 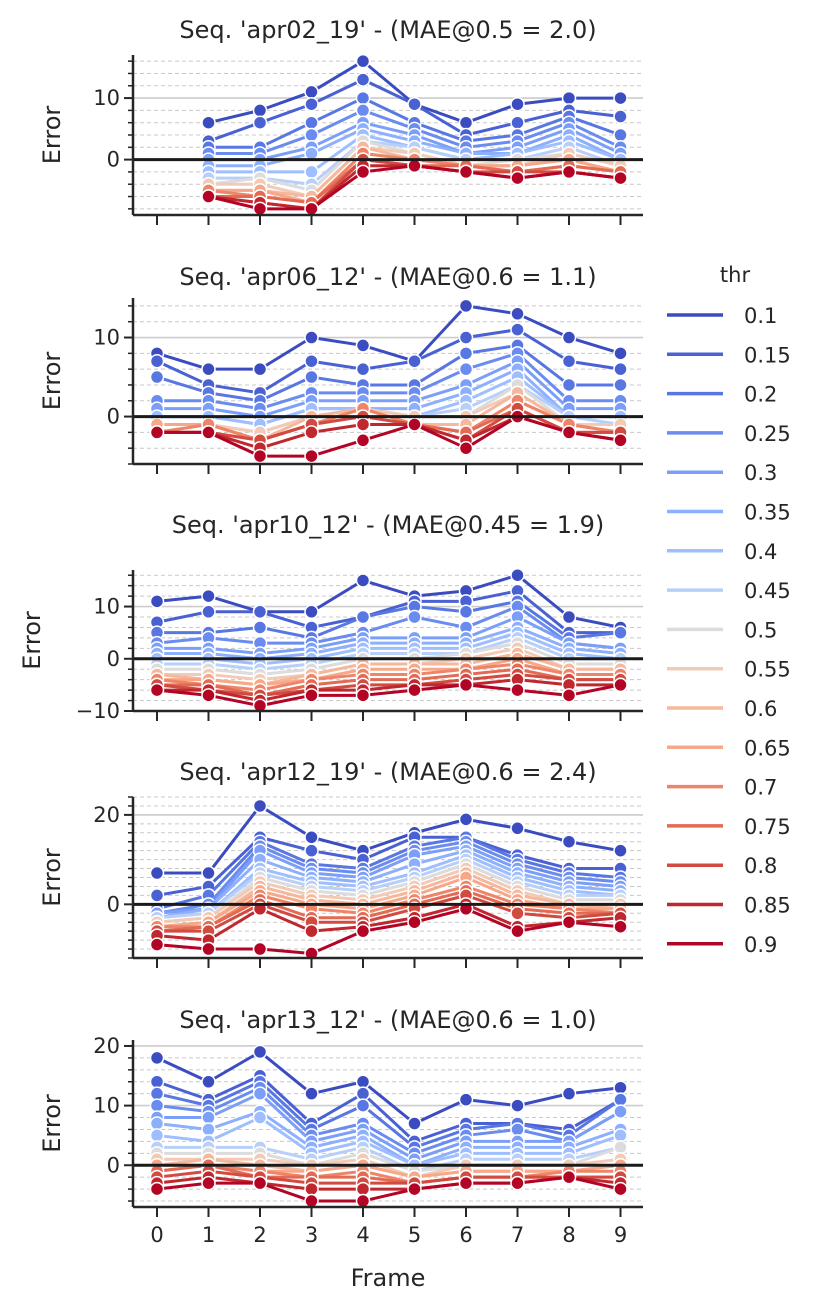 What do you see at coordinates (722, 316) in the screenshot?
I see `legend-entry: 0.1` at bounding box center [722, 316].